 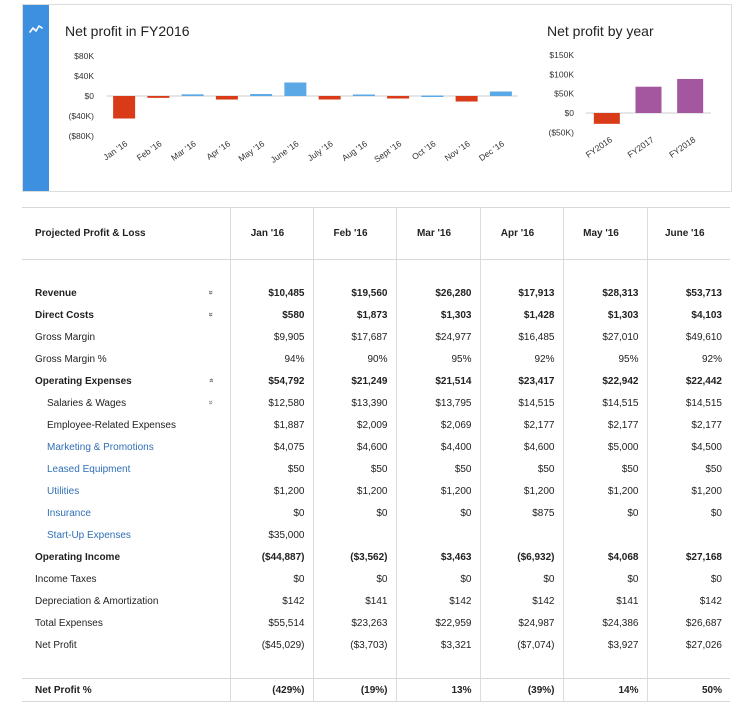 What do you see at coordinates (688, 293) in the screenshot?
I see `value-cell: $53,713` at bounding box center [688, 293].